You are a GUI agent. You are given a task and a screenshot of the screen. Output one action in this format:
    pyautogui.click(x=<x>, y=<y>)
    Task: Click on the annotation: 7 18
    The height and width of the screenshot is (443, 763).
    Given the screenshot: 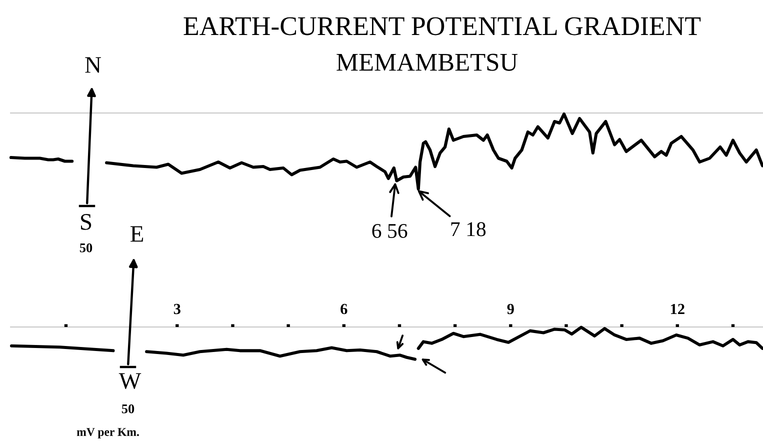 What is the action you would take?
    pyautogui.click(x=468, y=229)
    